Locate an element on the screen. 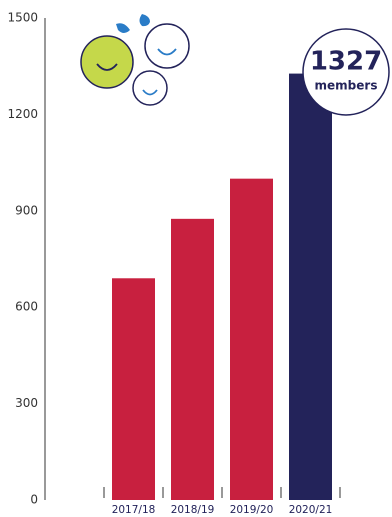  y-tick-label: 1500 is located at coordinates (22, 18).